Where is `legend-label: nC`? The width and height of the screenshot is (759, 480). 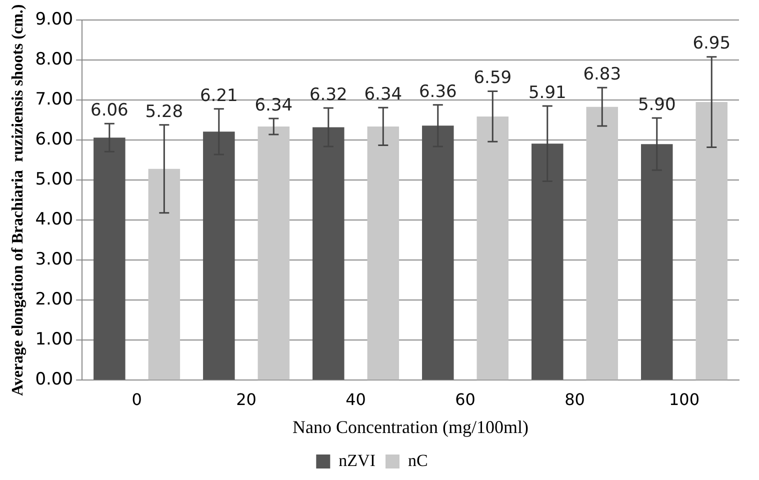 legend-label: nC is located at coordinates (418, 460).